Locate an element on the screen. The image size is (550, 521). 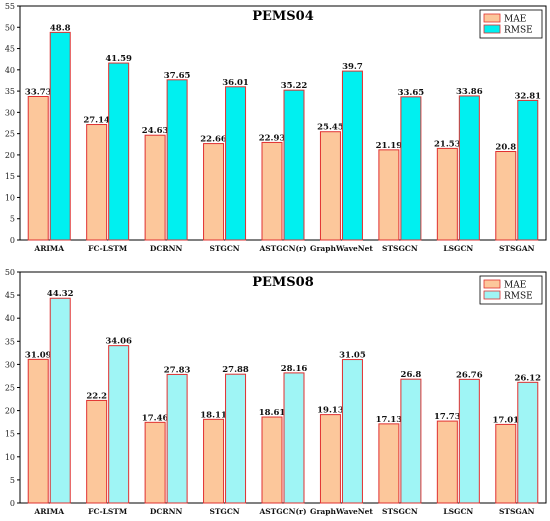
data-label: 35.22 is located at coordinates (294, 86).